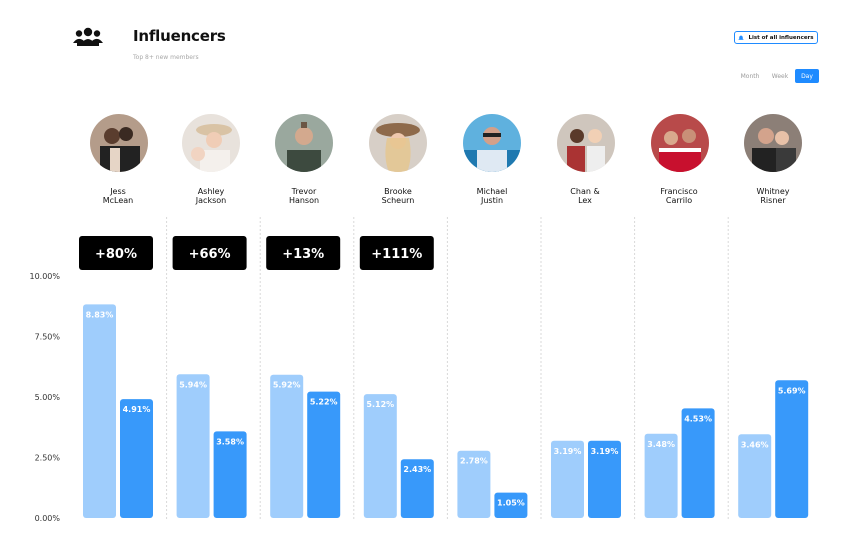 Image resolution: width=864 pixels, height=548 pixels. Describe the element at coordinates (166, 57) in the screenshot. I see `page-subtitle: Top 8+ new members` at that location.